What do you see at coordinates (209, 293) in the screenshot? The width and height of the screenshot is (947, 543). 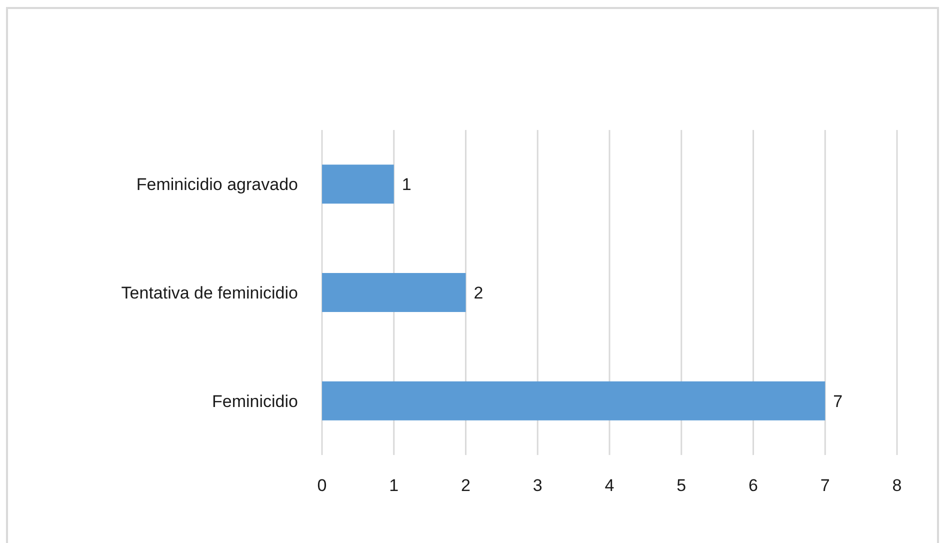 I see `y-tick-label: Tentativa de feminicidio` at bounding box center [209, 293].